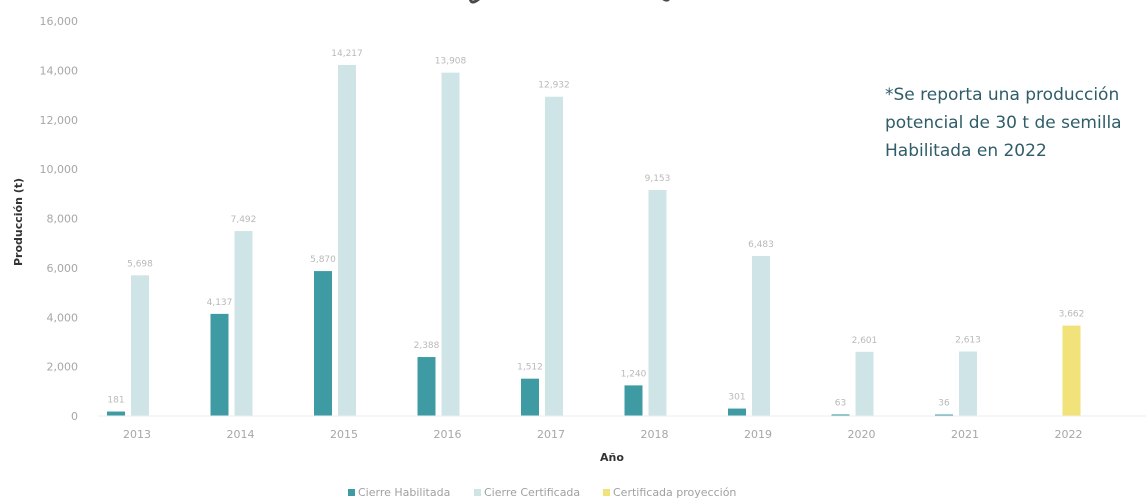 Image resolution: width=1146 pixels, height=503 pixels. I want to click on legend-swatch-cierre-habilitada, so click(351, 492).